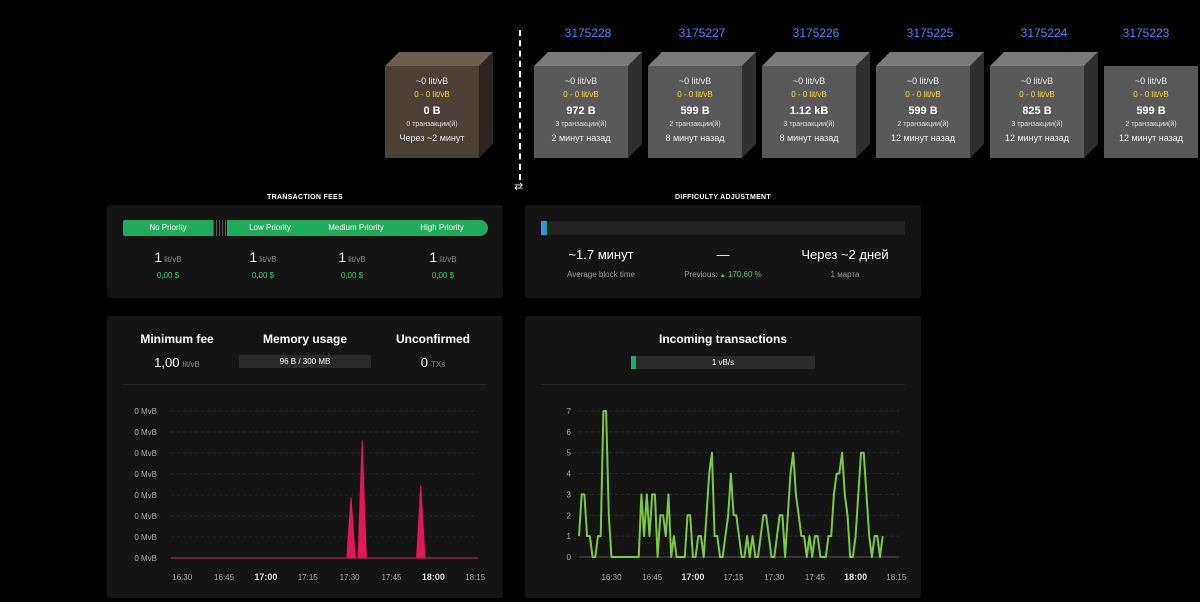  I want to click on next-adjustment-date: 1 марта, so click(845, 274).